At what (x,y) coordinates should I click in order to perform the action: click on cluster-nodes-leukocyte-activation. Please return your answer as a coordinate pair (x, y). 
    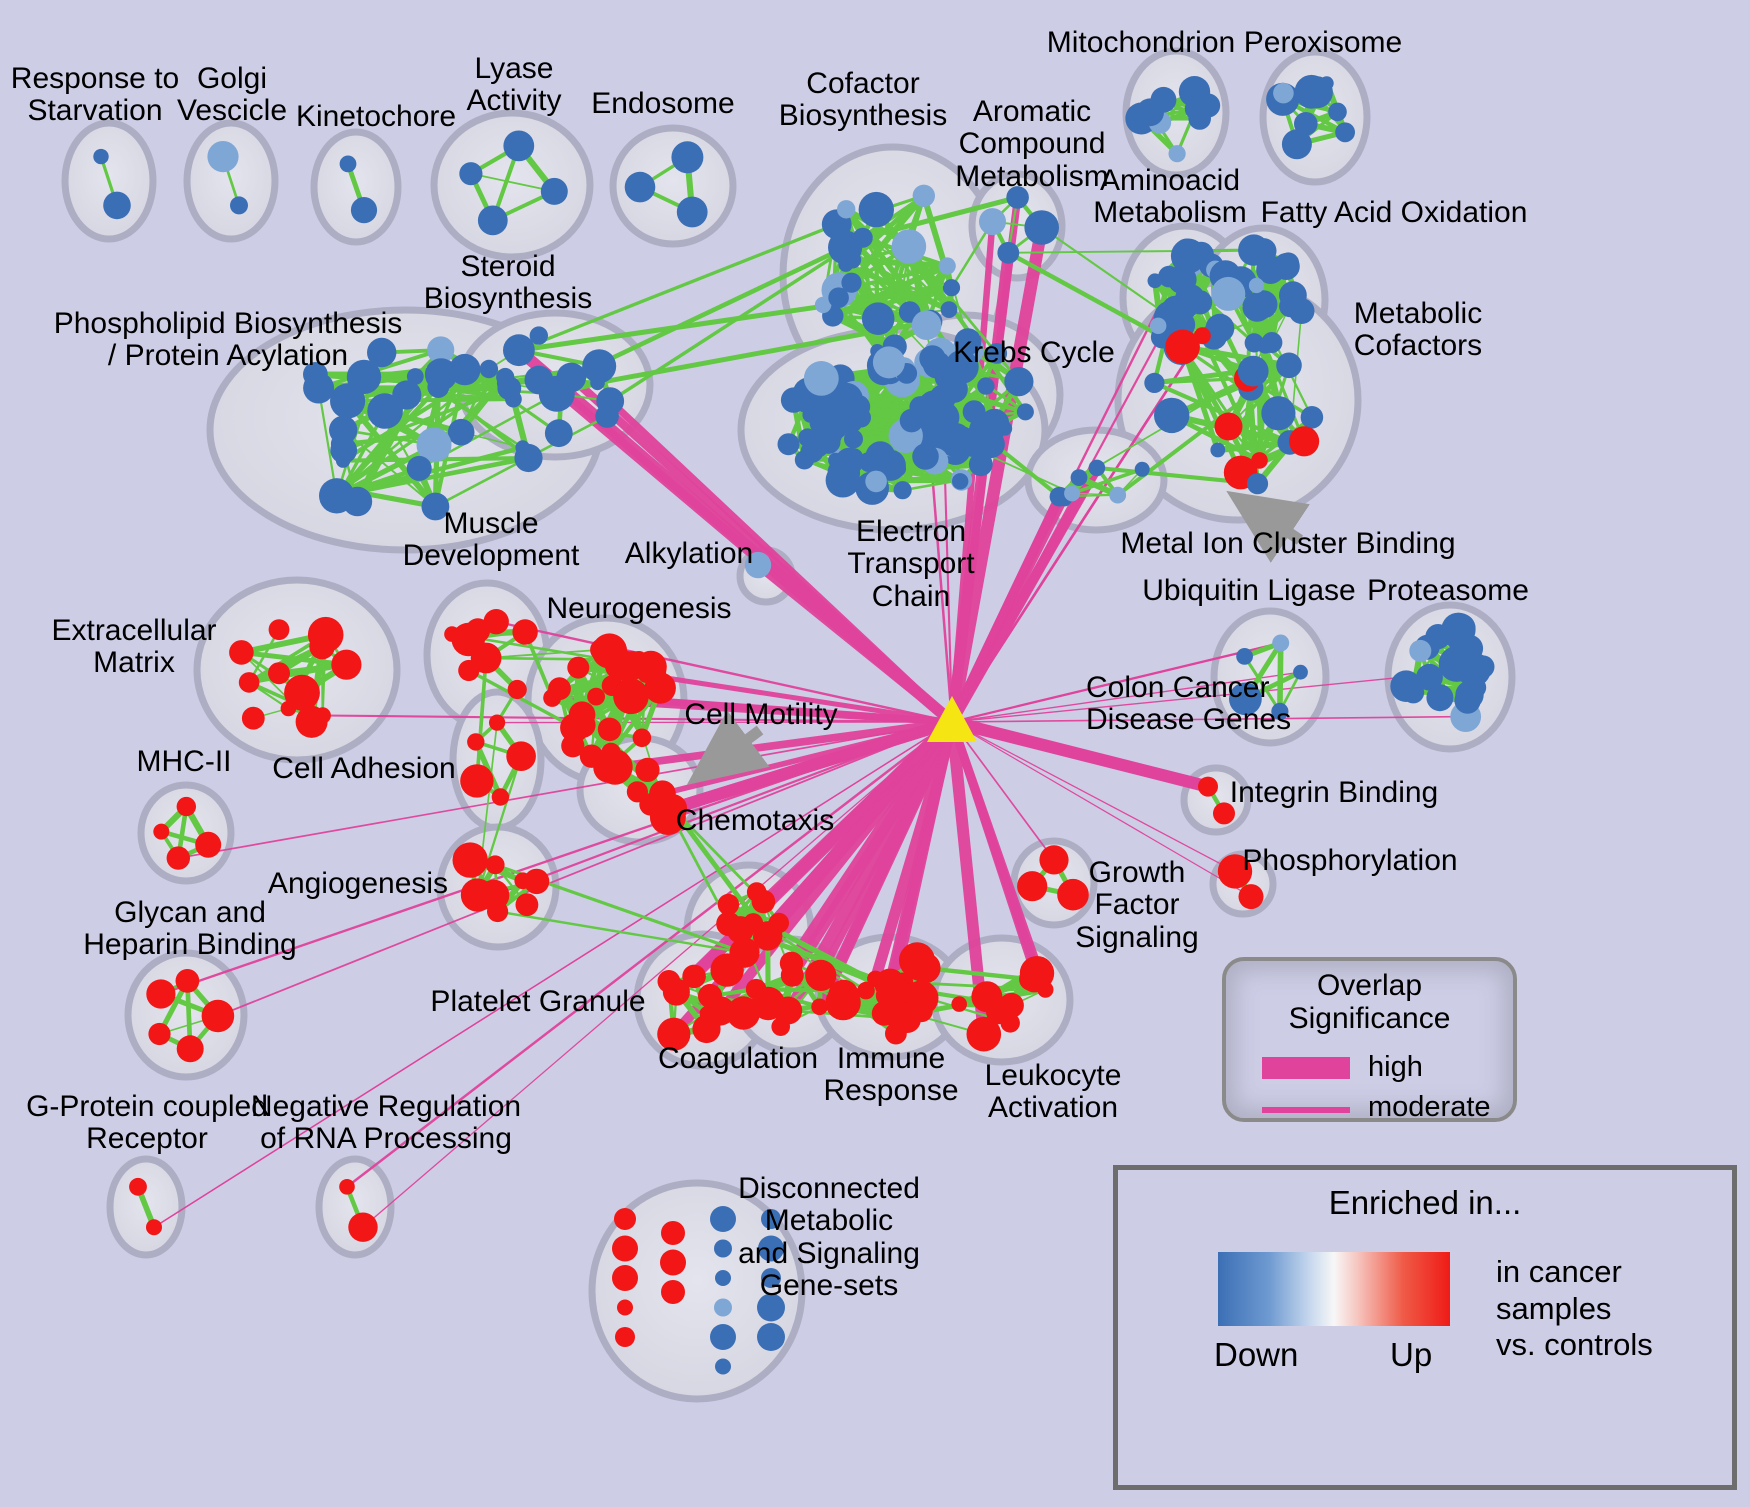
    Looking at the image, I should click on (1003, 1004).